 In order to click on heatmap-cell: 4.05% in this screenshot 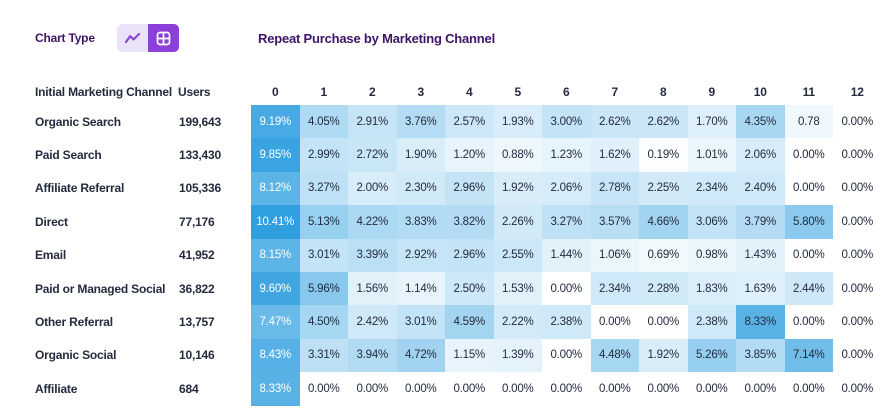, I will do `click(323, 122)`.